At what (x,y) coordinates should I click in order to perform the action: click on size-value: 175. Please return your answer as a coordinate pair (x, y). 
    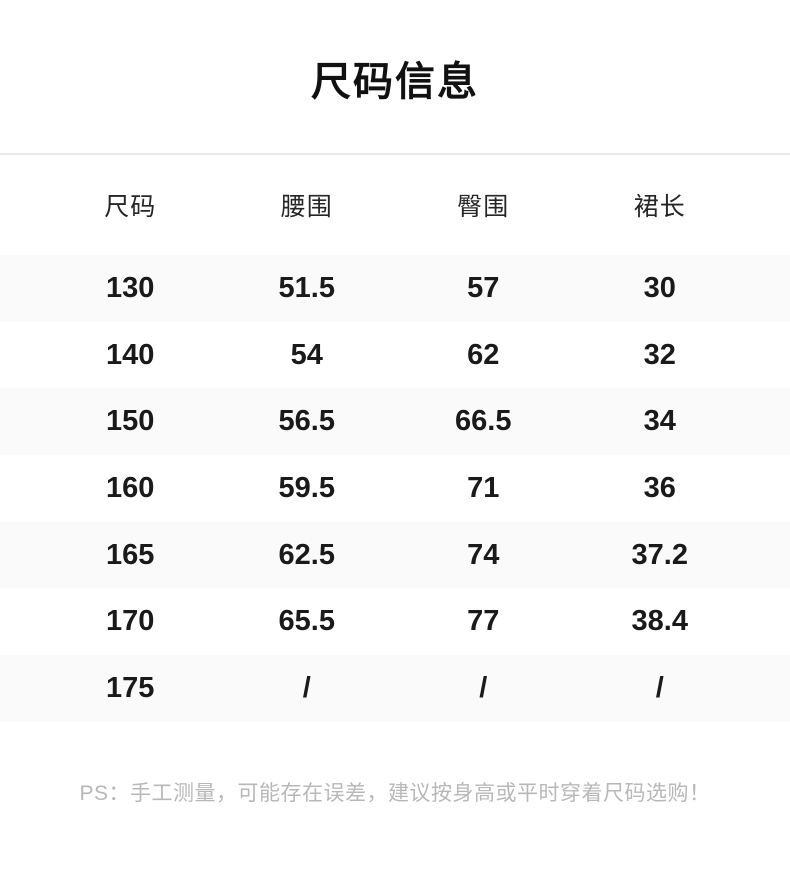
    Looking at the image, I should click on (130, 687).